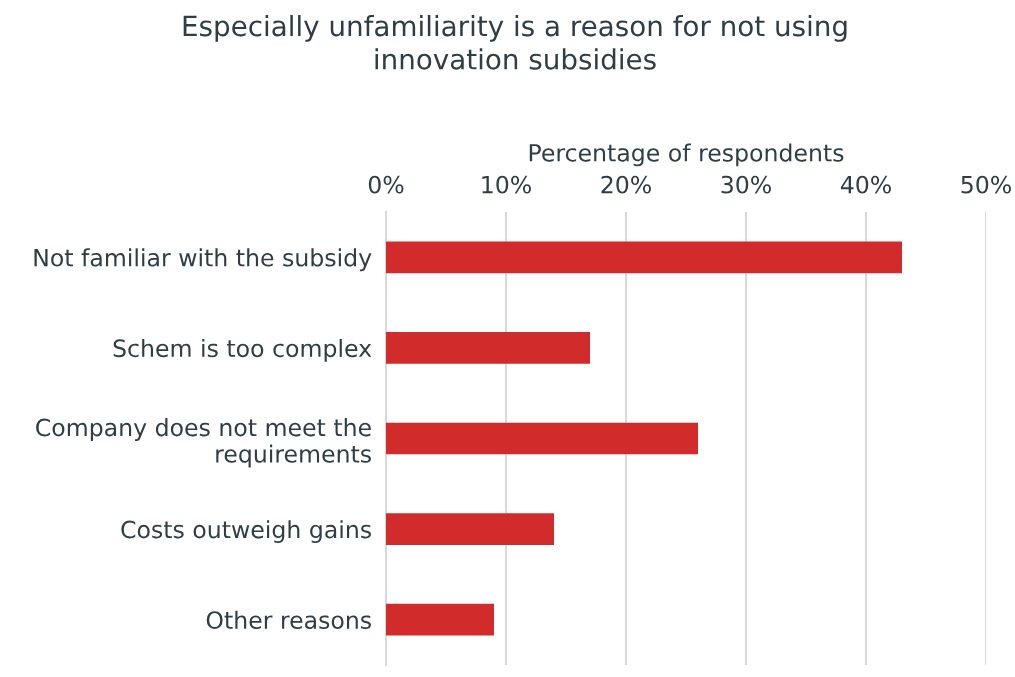 The image size is (1015, 677). I want to click on y-tick-label: Costs outweigh gains, so click(246, 531).